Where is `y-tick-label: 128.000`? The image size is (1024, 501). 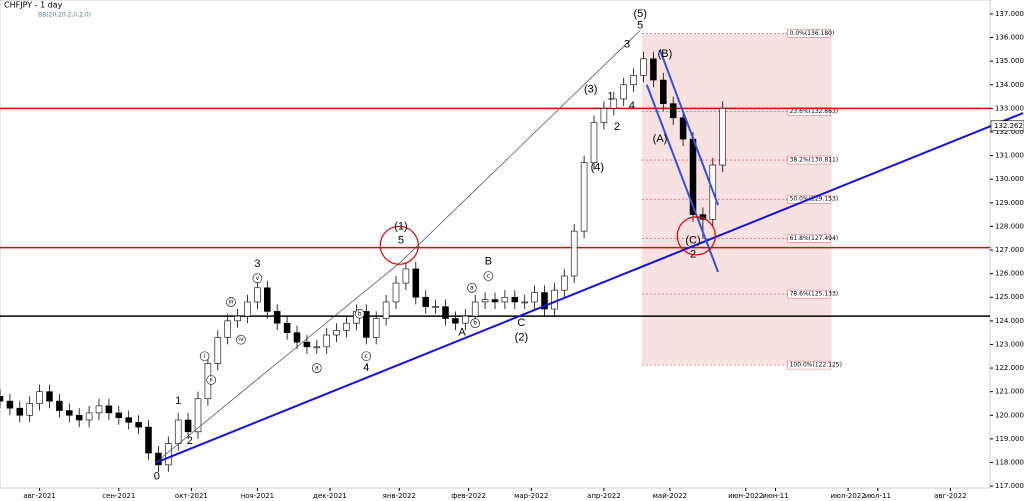 y-tick-label: 128.000 is located at coordinates (1009, 226).